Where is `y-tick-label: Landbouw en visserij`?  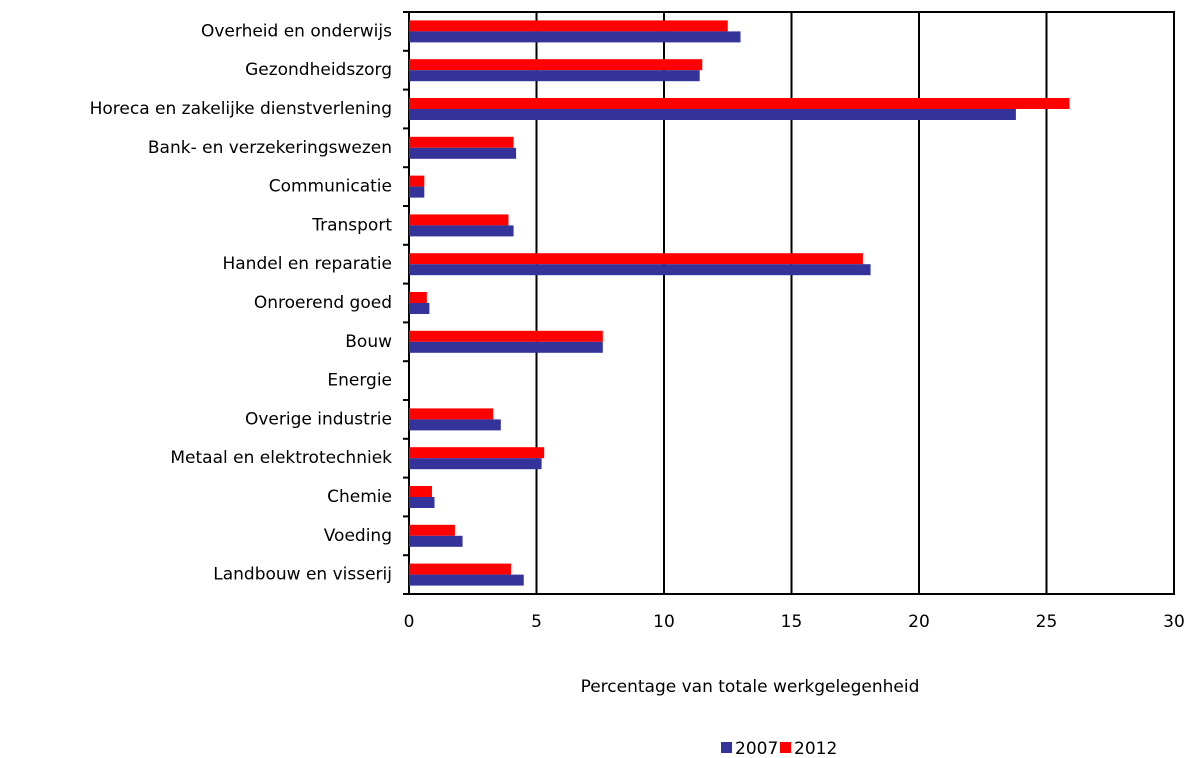 y-tick-label: Landbouw en visserij is located at coordinates (302, 575).